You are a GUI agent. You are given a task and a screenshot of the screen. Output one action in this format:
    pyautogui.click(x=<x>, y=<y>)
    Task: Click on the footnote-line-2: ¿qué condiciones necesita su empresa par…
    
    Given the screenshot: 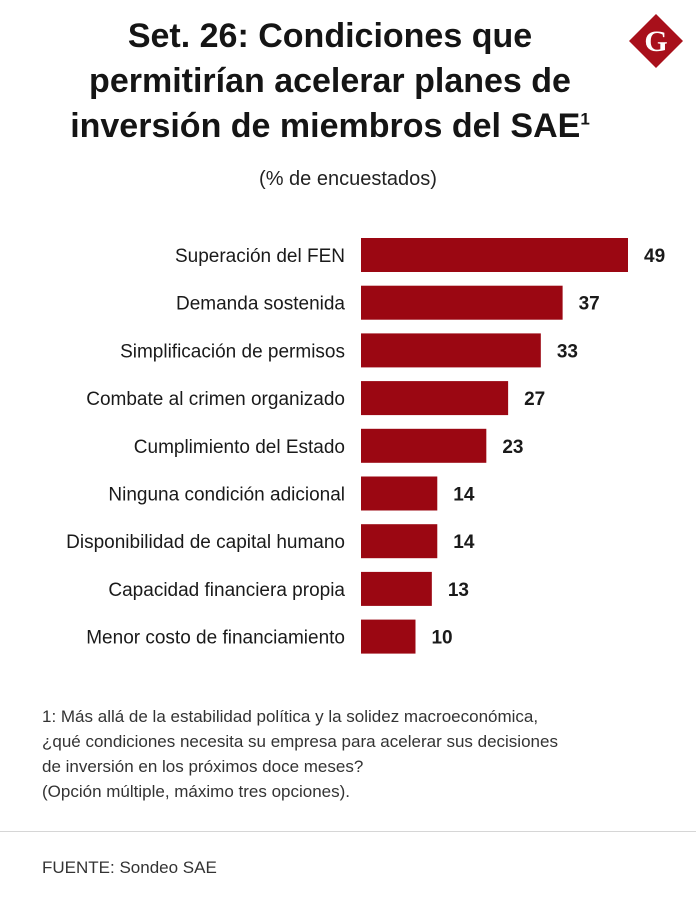 What is the action you would take?
    pyautogui.click(x=300, y=741)
    